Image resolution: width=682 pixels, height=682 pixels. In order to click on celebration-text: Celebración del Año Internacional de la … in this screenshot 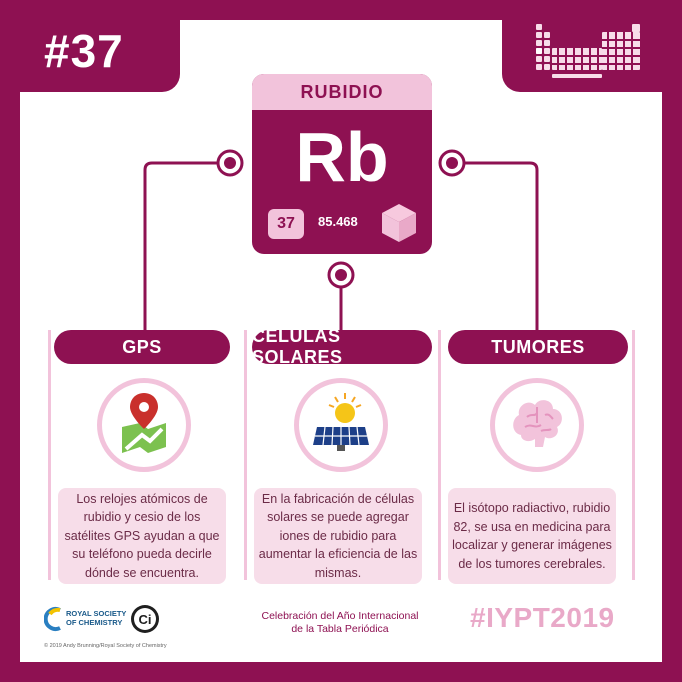, I will do `click(340, 623)`.